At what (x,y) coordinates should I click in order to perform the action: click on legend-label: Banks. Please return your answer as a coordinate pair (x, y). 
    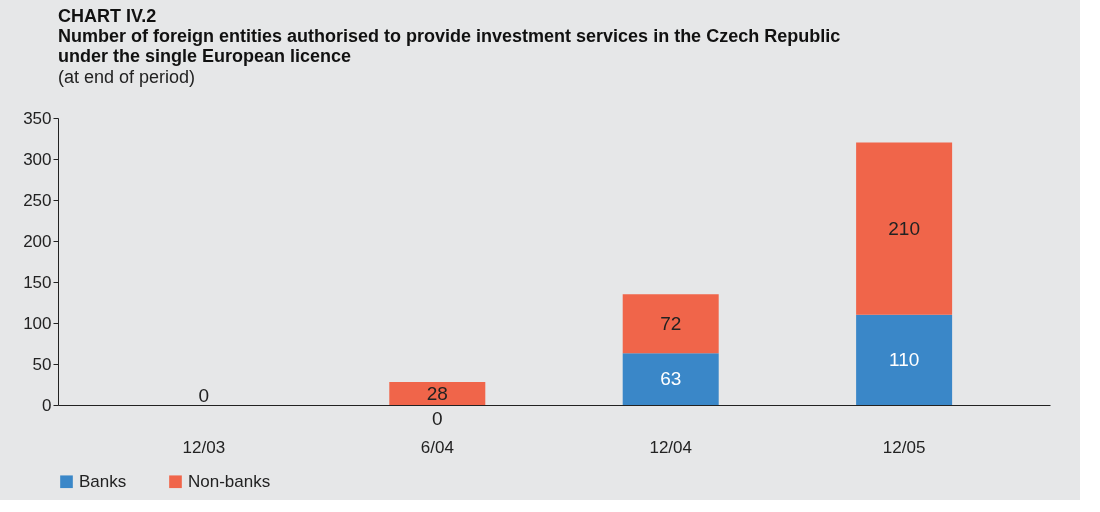
    Looking at the image, I should click on (103, 481).